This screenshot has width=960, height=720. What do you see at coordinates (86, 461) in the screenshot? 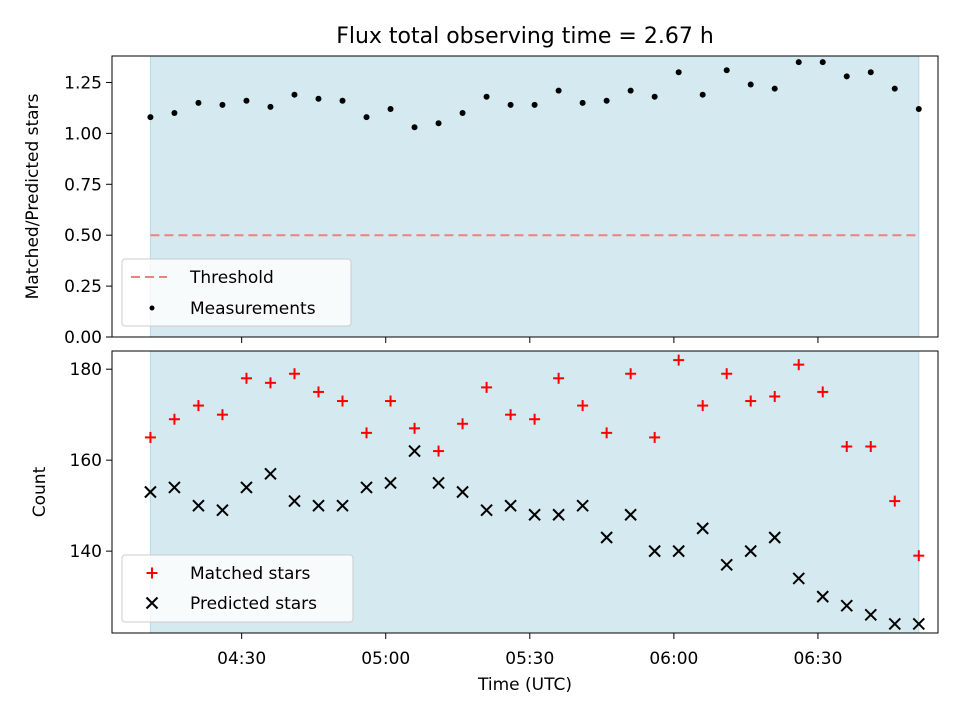
I see `y-tick-label: 160` at bounding box center [86, 461].